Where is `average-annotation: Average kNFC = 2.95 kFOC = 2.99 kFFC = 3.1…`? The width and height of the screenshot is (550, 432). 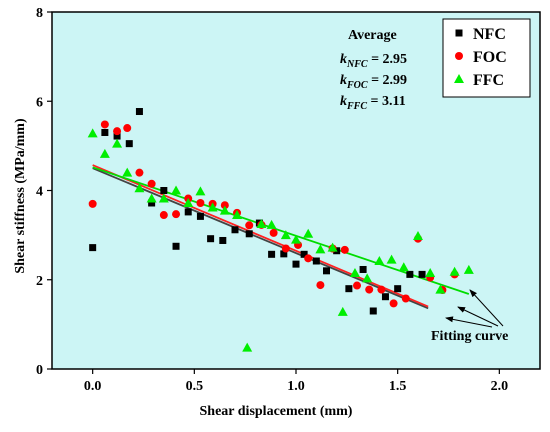
average-annotation: Average kNFC = 2.95 kFOC = 2.99 kFFC = 3.1… is located at coordinates (373, 70).